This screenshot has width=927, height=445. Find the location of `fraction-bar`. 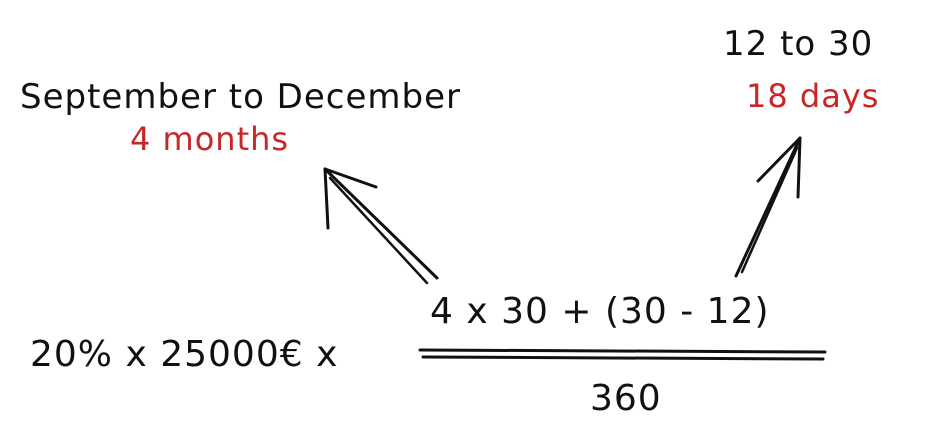

fraction-bar is located at coordinates (622, 351).